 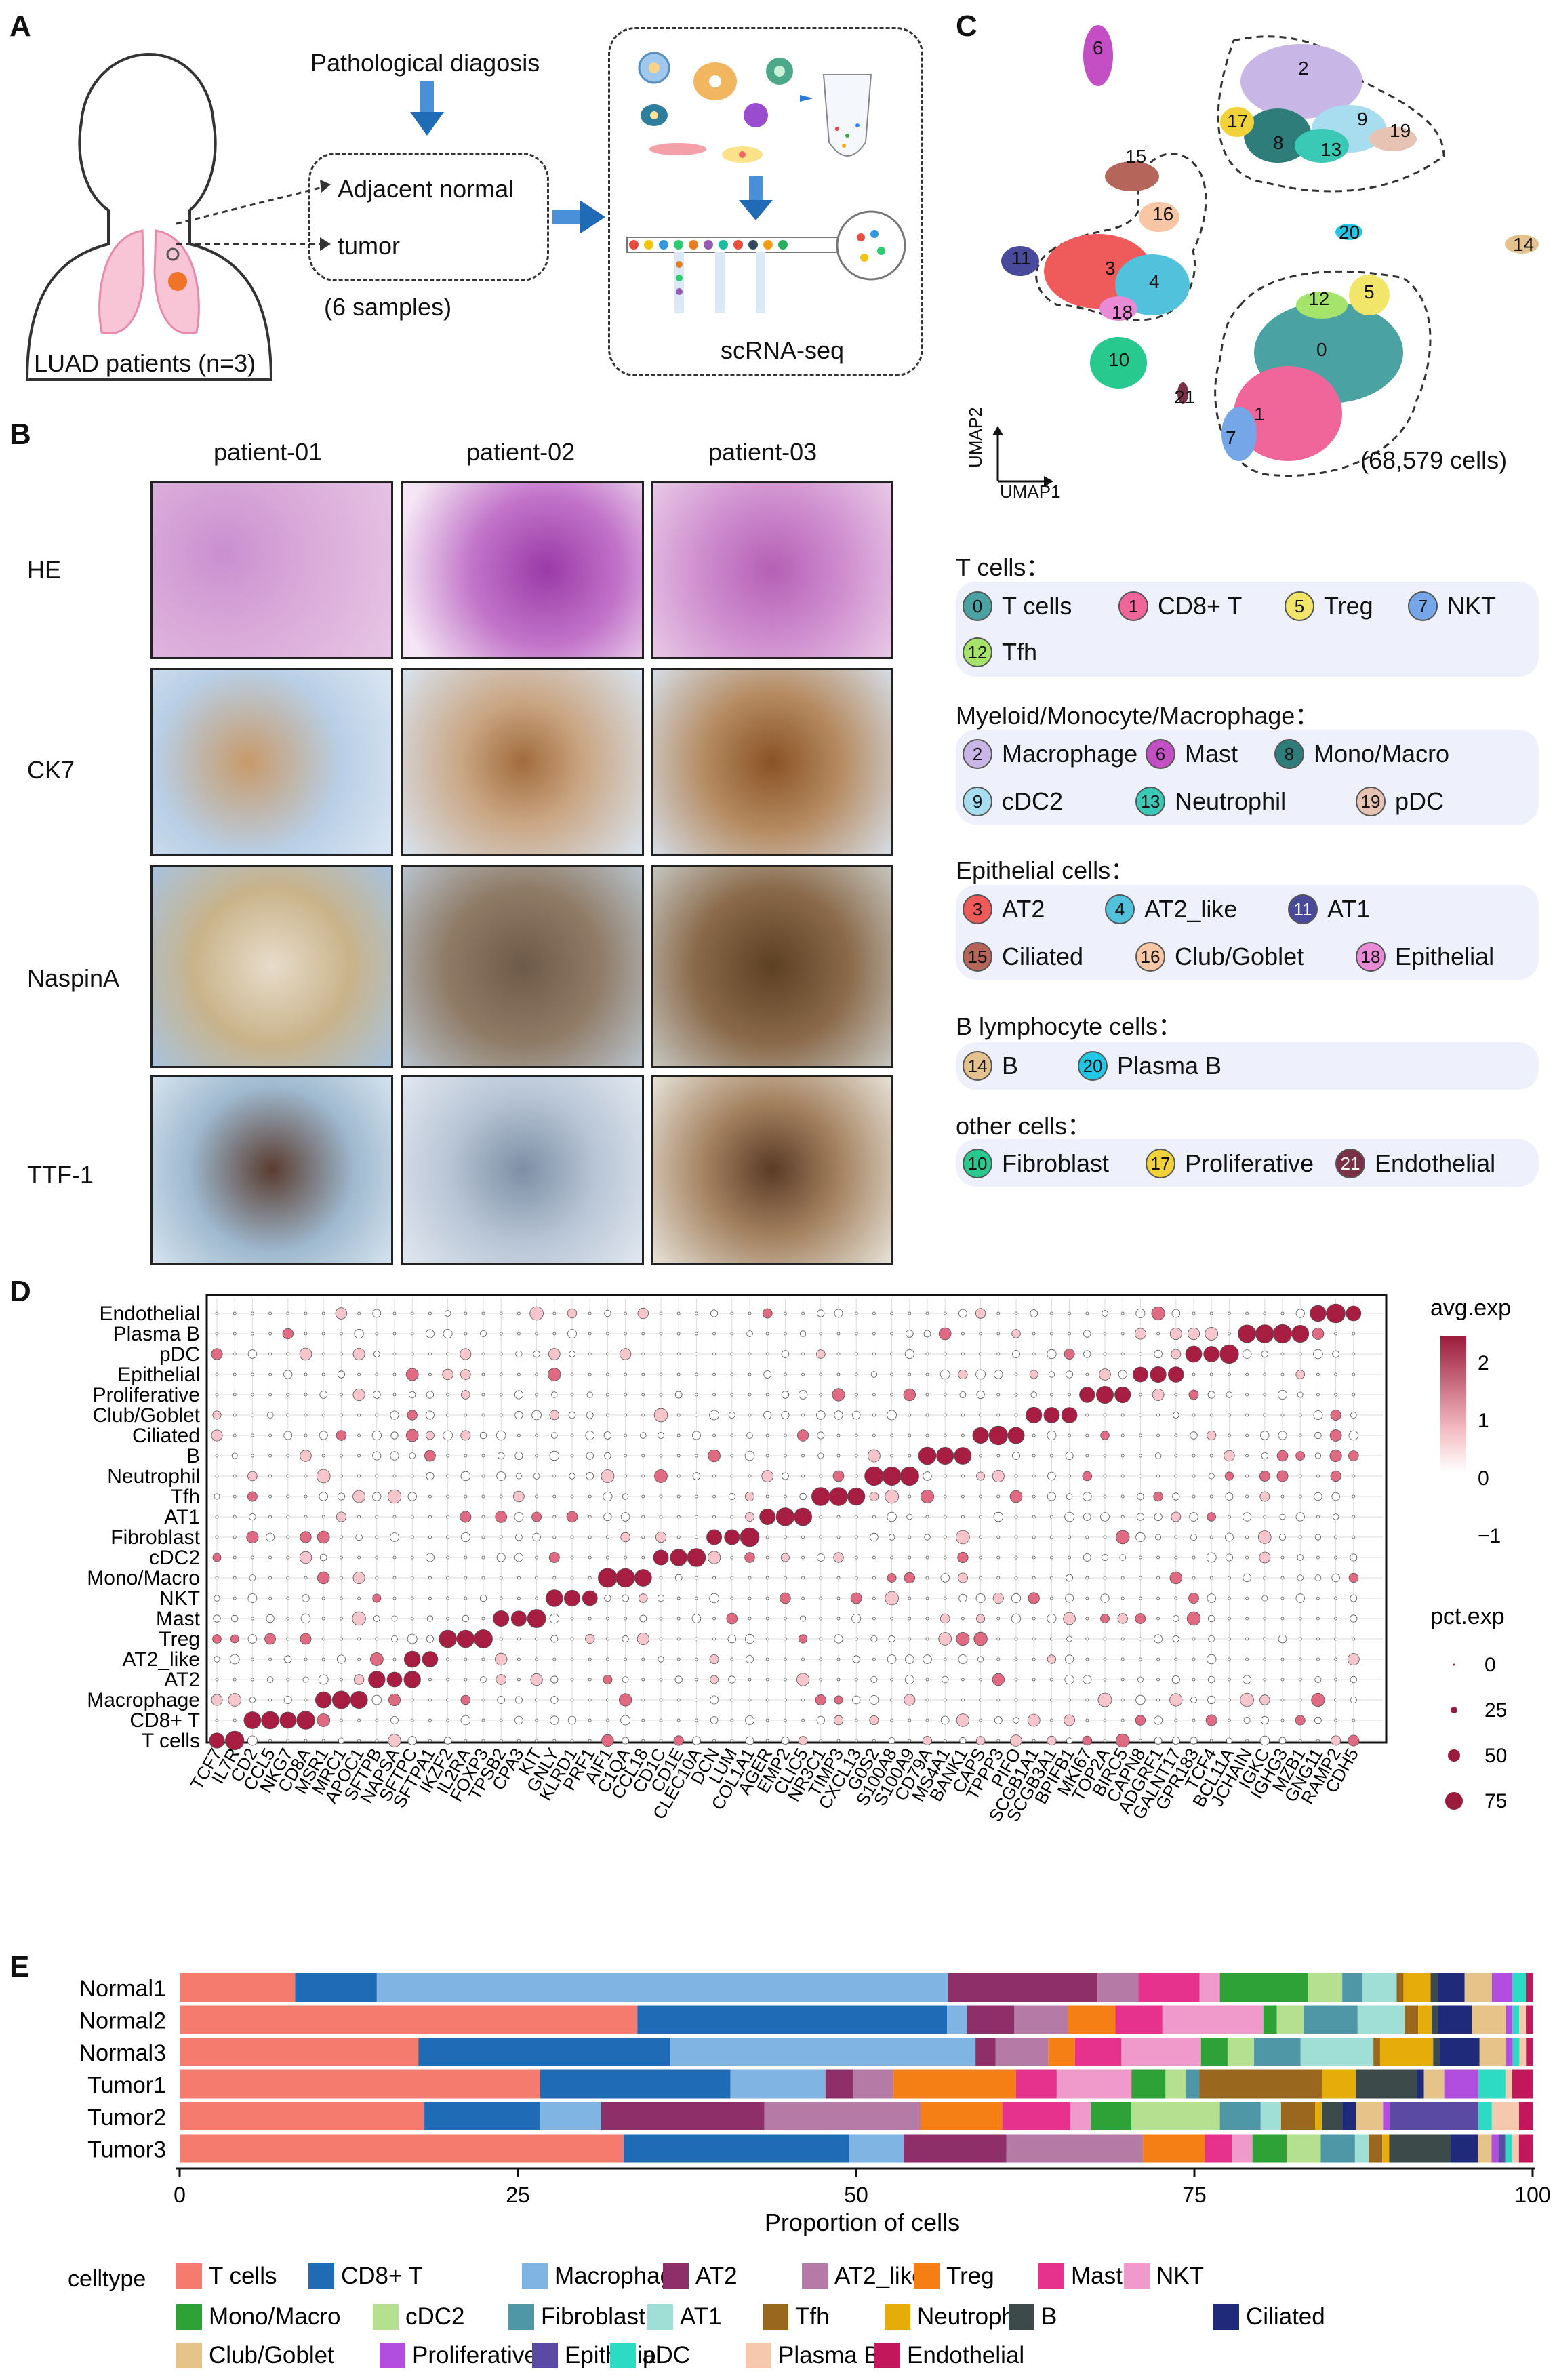 What do you see at coordinates (158, 1375) in the screenshot?
I see `celltype-label: Epithelial` at bounding box center [158, 1375].